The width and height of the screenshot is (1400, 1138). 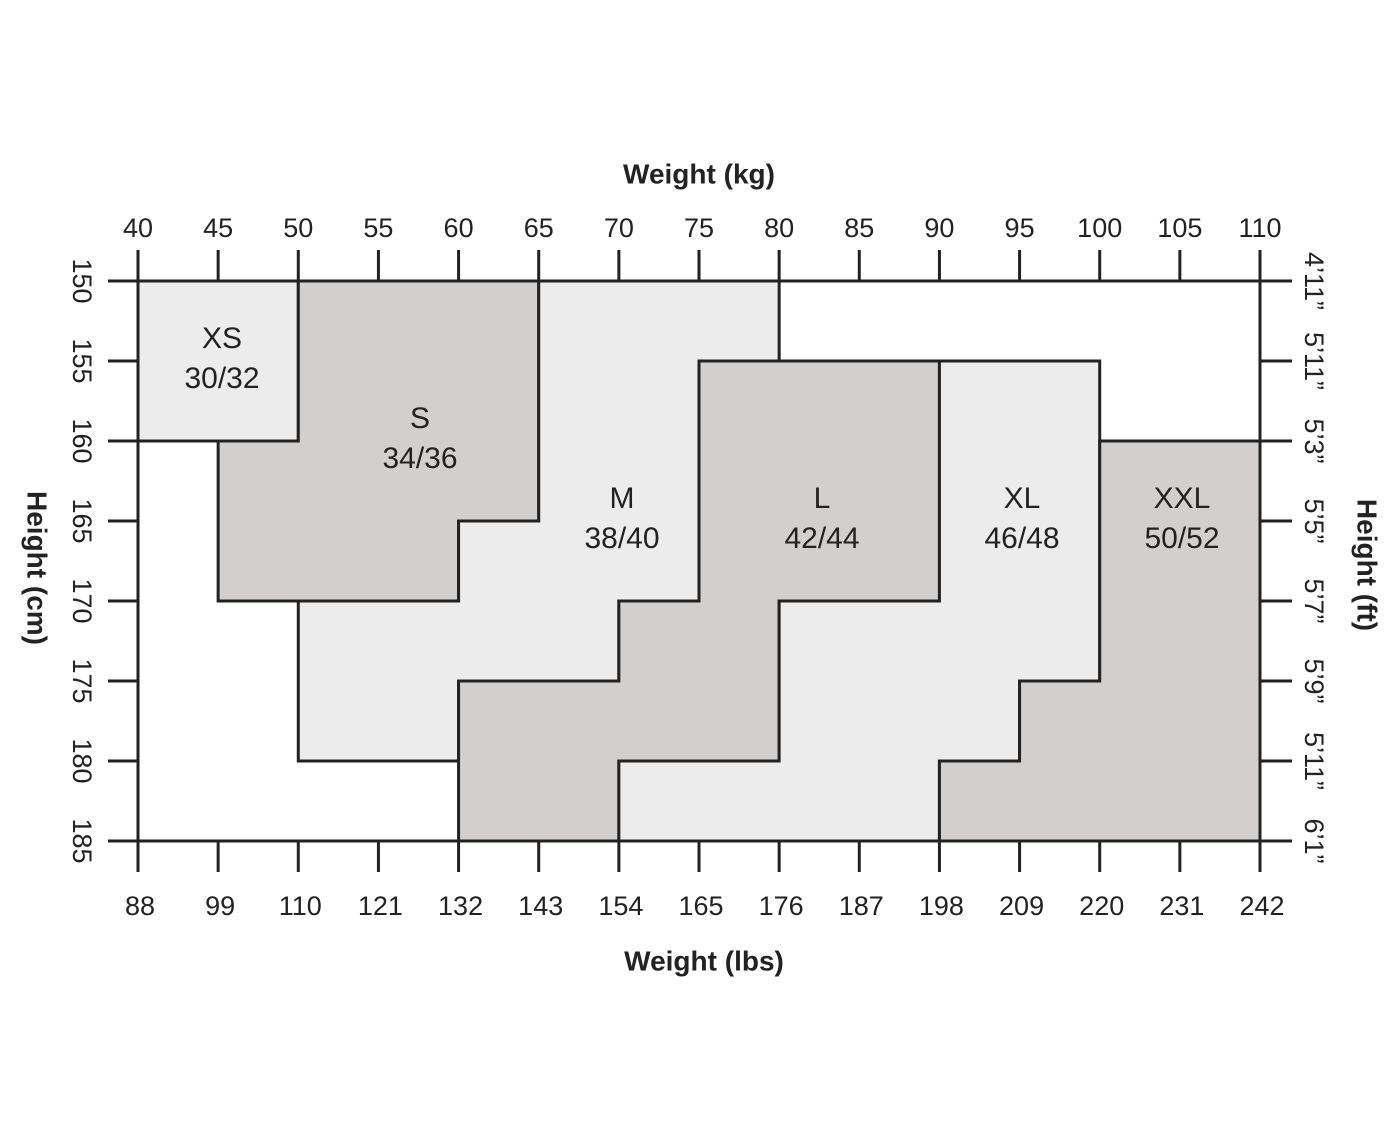 I want to click on top-tick-label: 40, so click(x=138, y=228).